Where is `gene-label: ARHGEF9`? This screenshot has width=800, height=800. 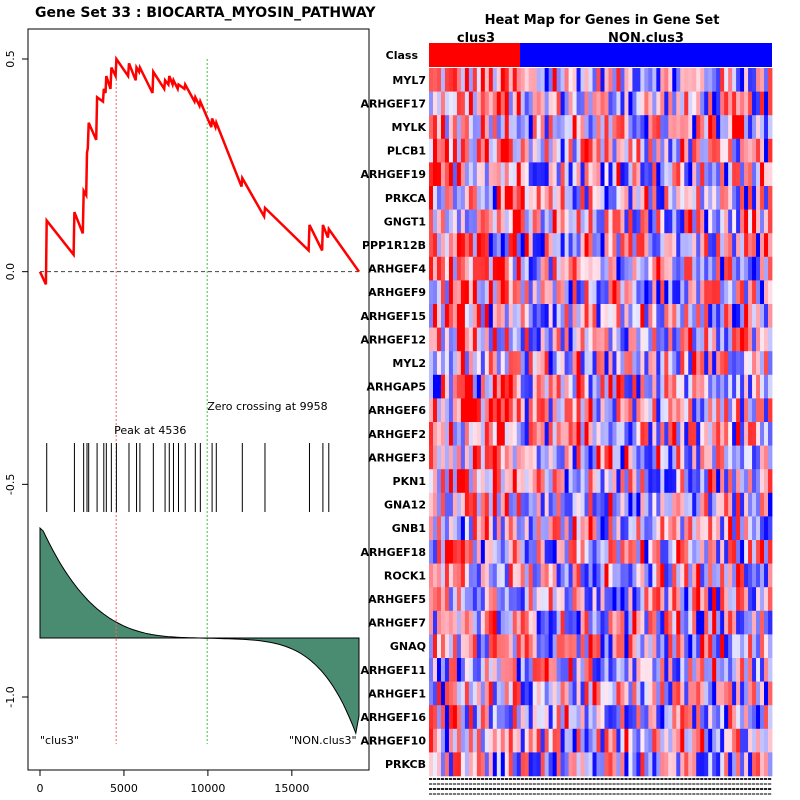 gene-label: ARHGEF9 is located at coordinates (397, 292).